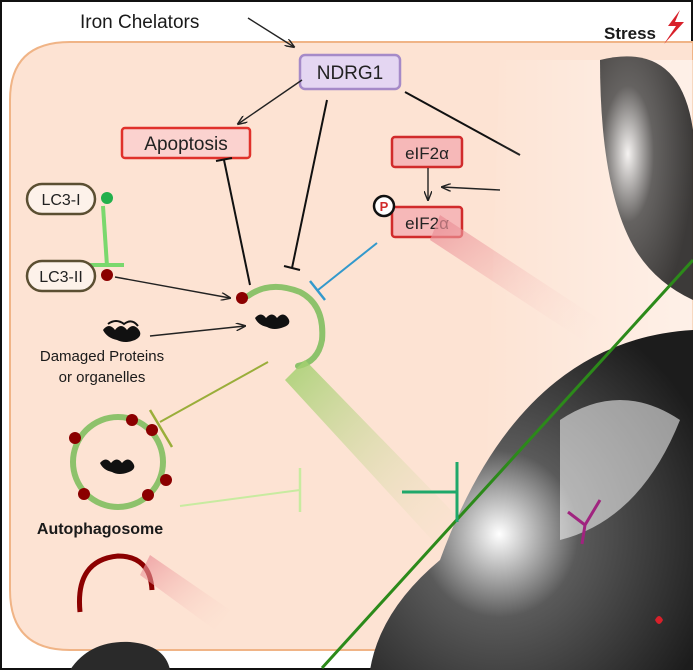  Describe the element at coordinates (185, 592) in the screenshot. I see `lower-pink-streak` at that location.